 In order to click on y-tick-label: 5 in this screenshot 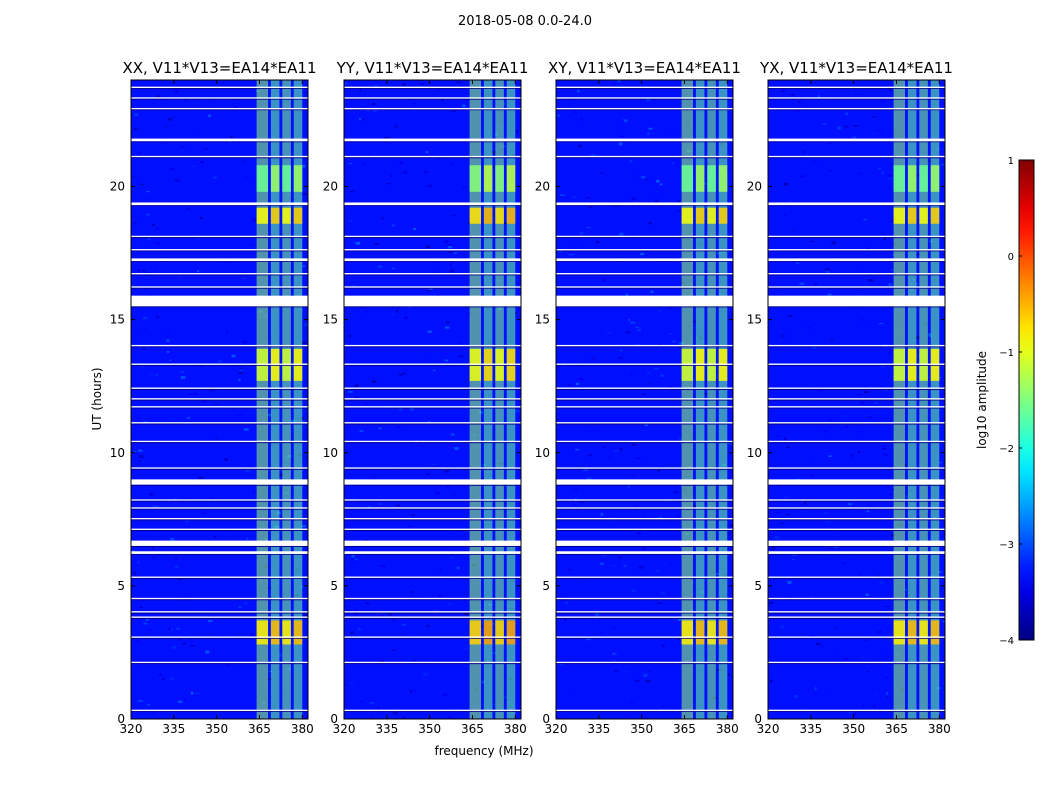, I will do `click(758, 586)`.